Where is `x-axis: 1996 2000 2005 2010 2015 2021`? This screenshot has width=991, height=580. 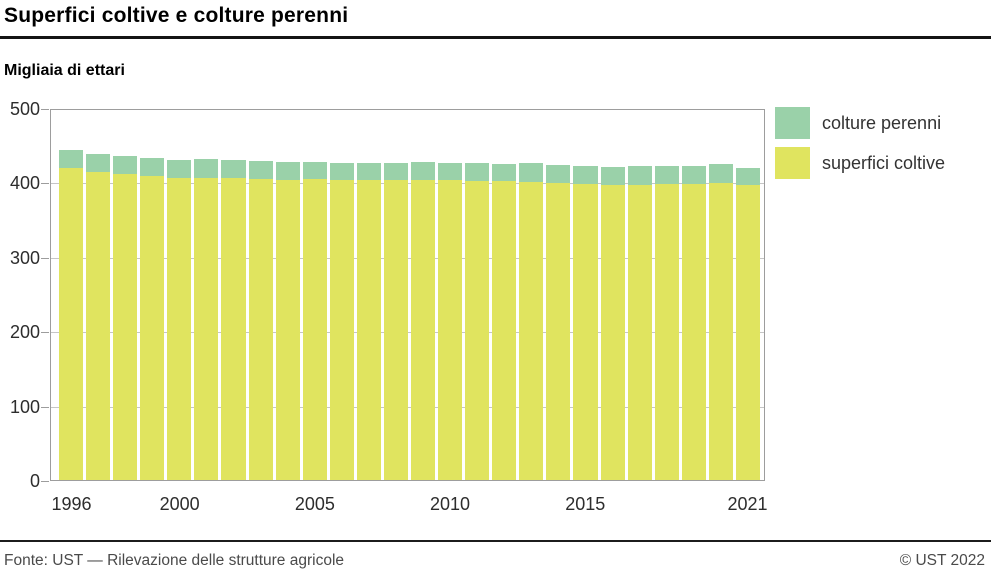
x-axis: 1996 2000 2005 2010 2015 2021 is located at coordinates (409, 507).